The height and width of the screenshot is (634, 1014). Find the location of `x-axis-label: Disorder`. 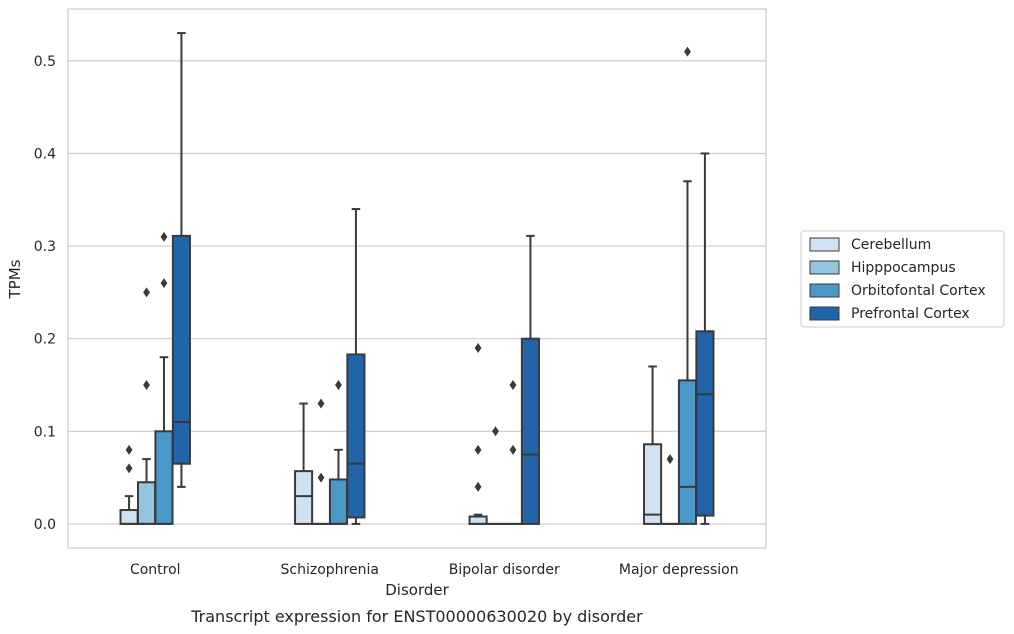

x-axis-label: Disorder is located at coordinates (417, 590).